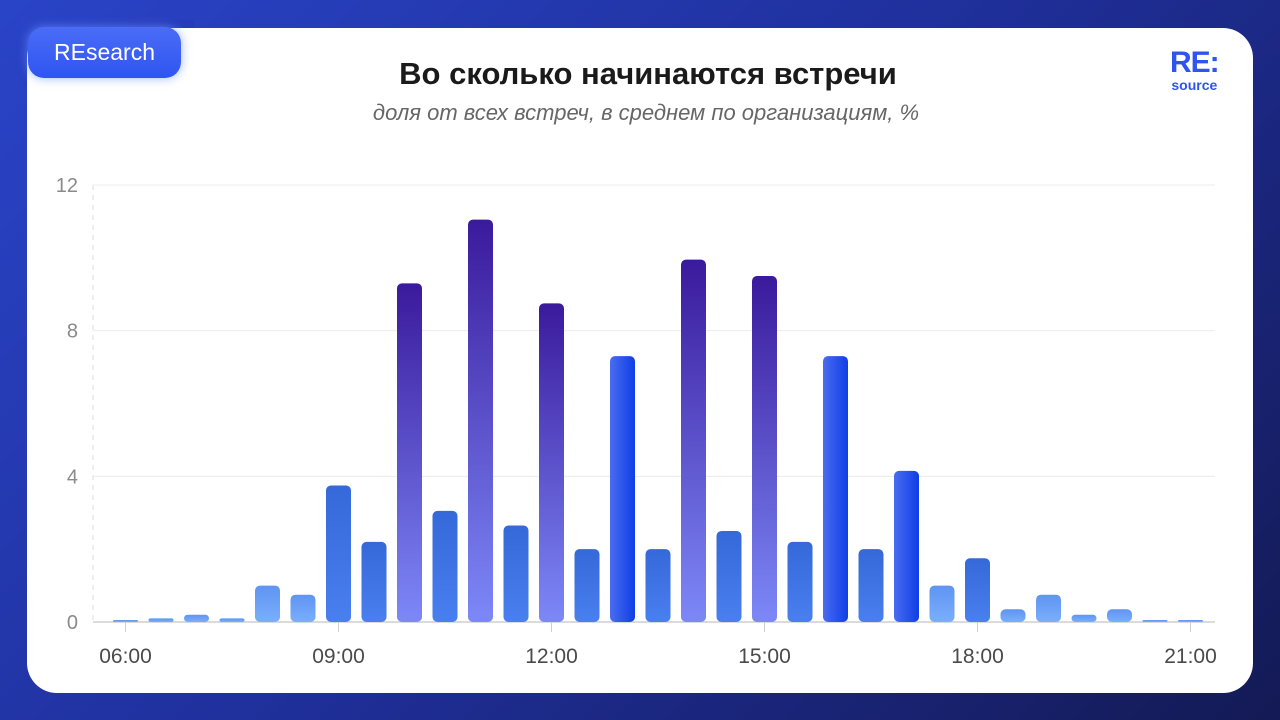 Image resolution: width=1280 pixels, height=720 pixels. Describe the element at coordinates (764, 449) in the screenshot. I see `bar-15:00` at that location.